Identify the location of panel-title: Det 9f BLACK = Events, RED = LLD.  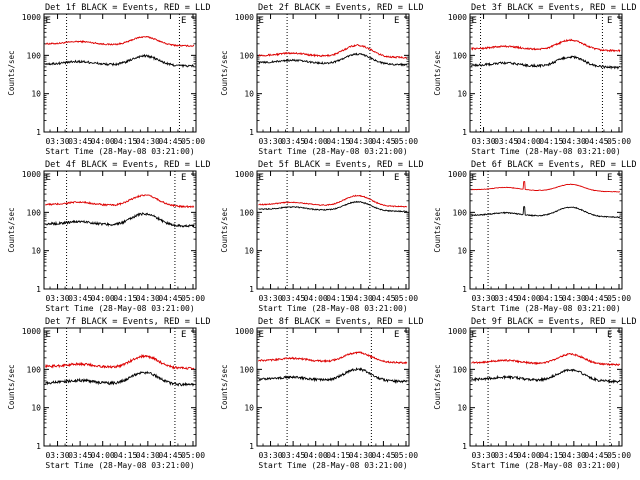
(554, 322).